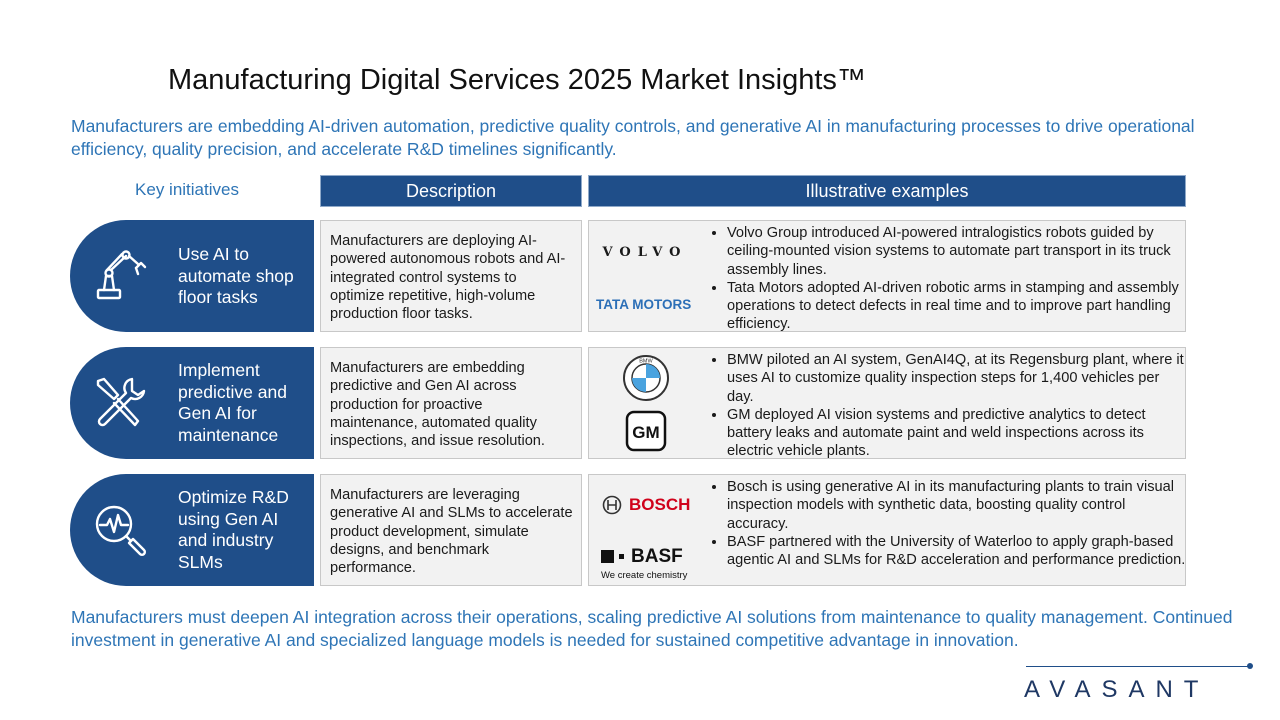 The image size is (1280, 720). I want to click on basf-logo: BASF We create chemistry, so click(644, 563).